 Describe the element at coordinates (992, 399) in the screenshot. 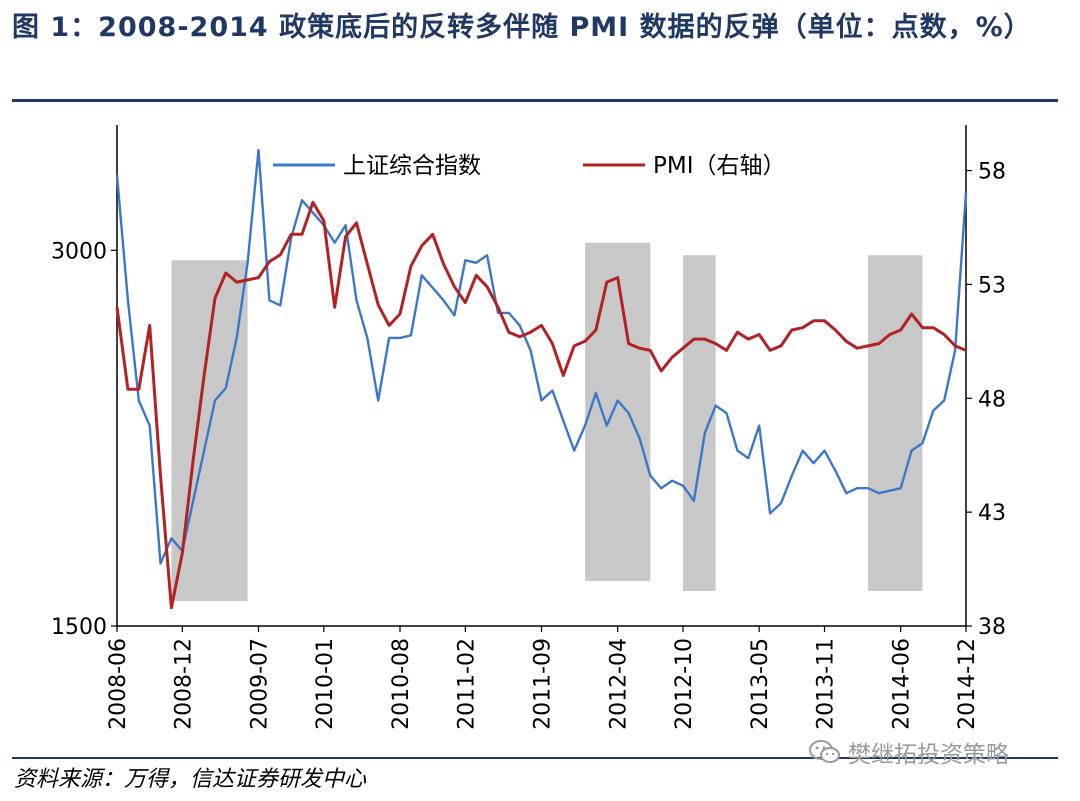

I see `right-tick-label: 48` at that location.